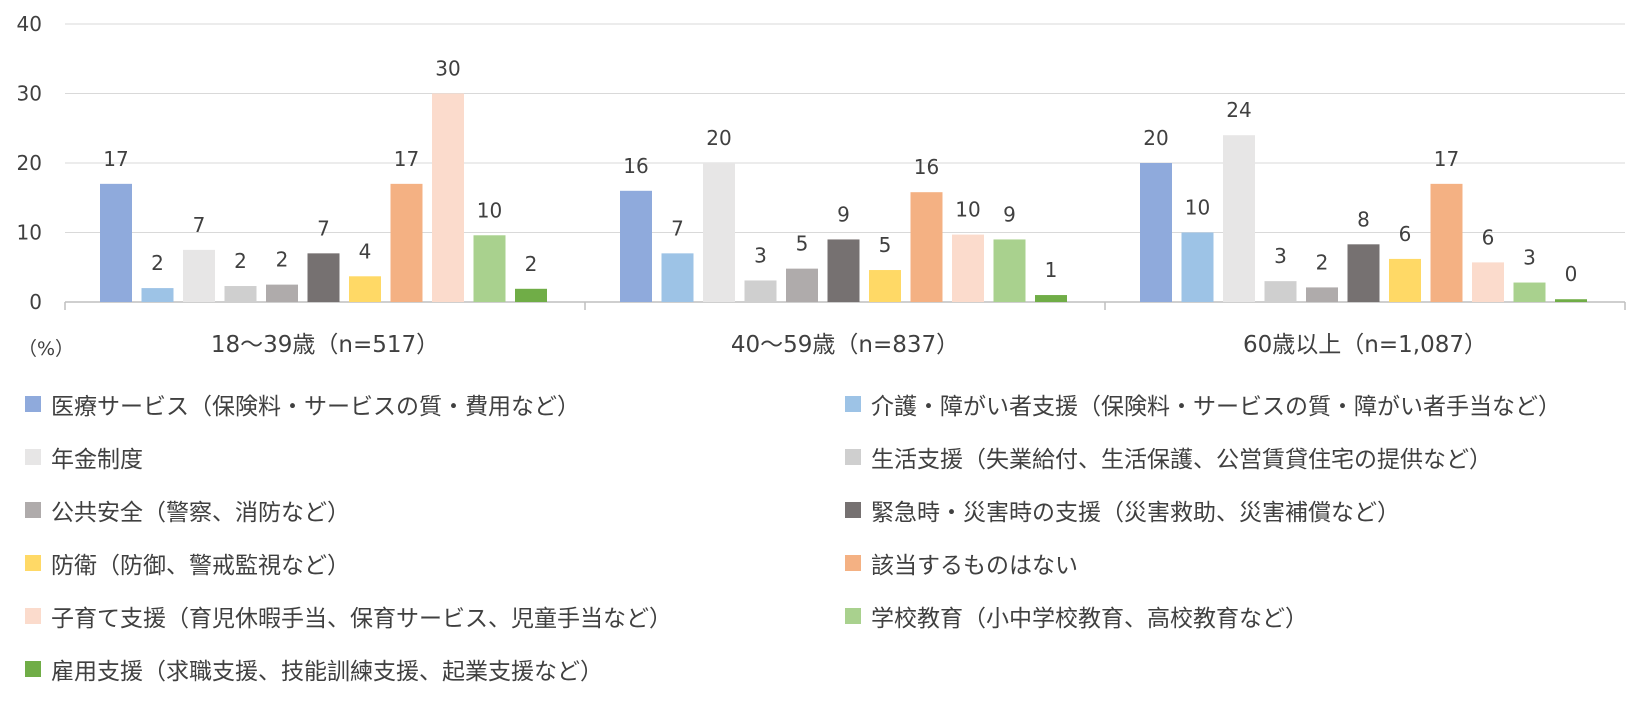 This screenshot has width=1646, height=711. I want to click on legend-label: 防衛（防御、警戒監視など）, so click(200, 566).